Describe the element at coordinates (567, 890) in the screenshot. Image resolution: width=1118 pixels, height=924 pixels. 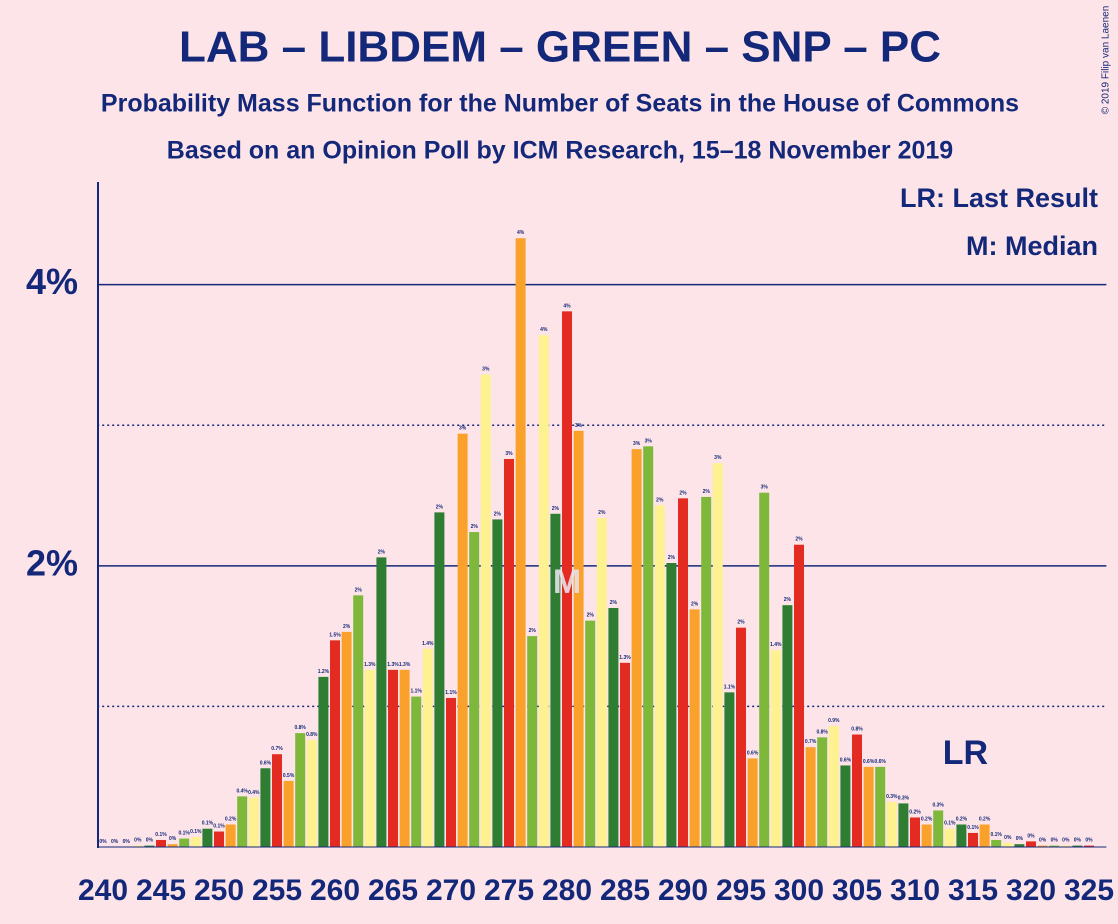
I see `x-tick-label: 280` at that location.